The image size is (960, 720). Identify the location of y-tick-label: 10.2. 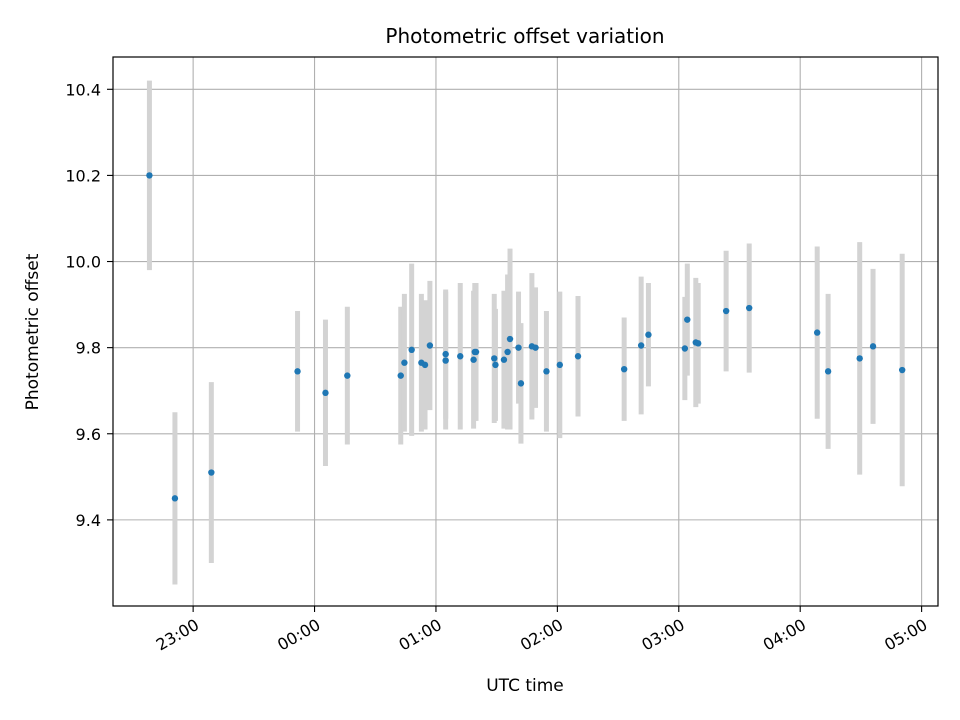
(83, 175).